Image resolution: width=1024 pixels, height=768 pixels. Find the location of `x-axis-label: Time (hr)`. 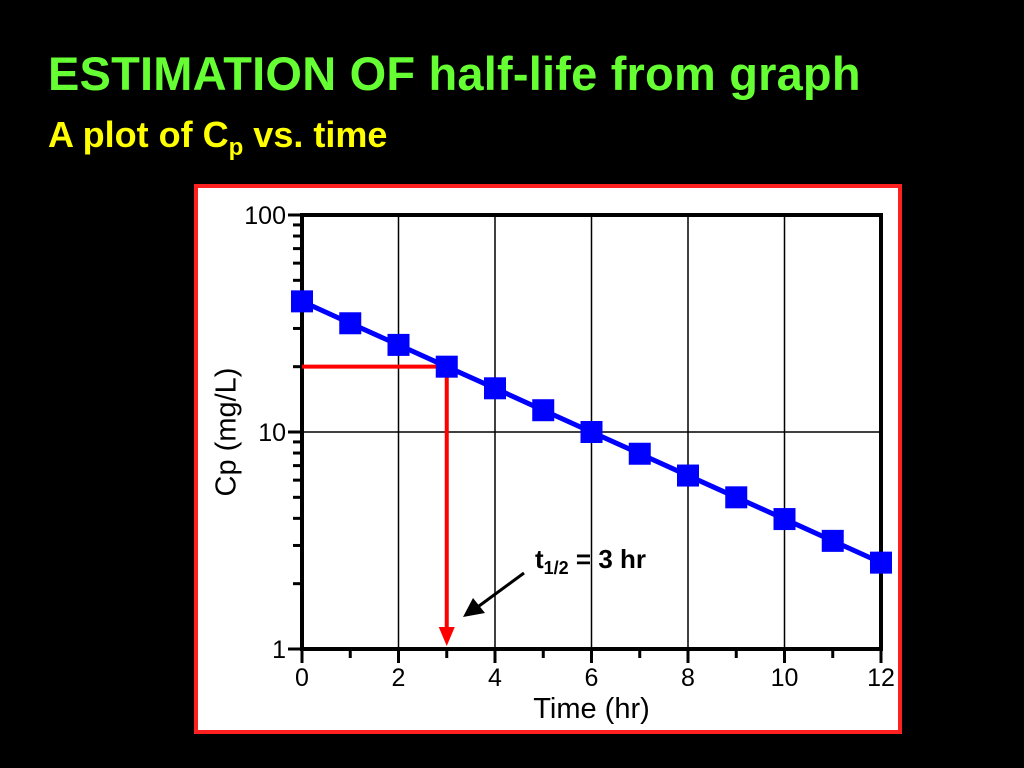

x-axis-label: Time (hr) is located at coordinates (591, 709).